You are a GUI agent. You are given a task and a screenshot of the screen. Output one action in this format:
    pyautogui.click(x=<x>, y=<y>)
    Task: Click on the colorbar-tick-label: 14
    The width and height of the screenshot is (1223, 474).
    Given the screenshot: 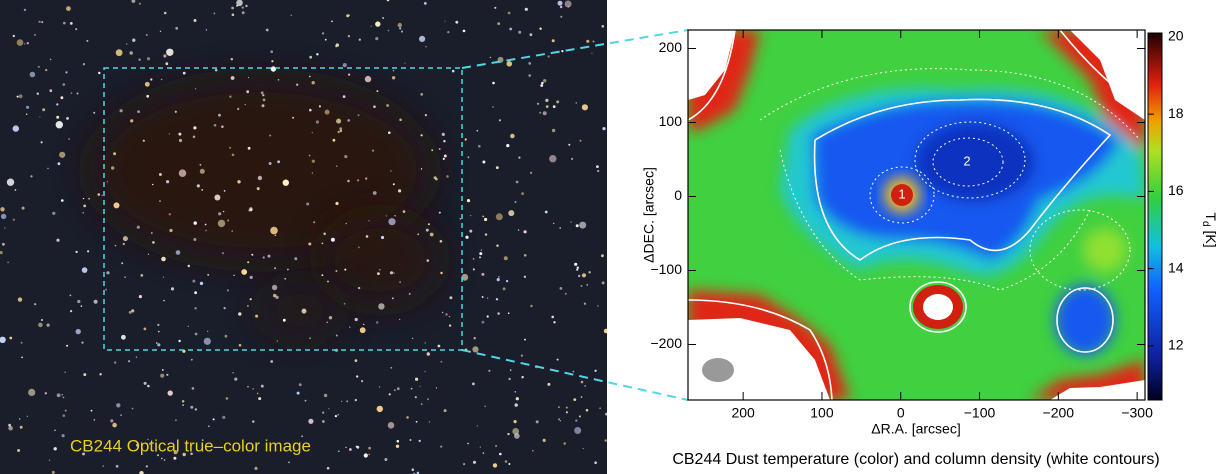 What is the action you would take?
    pyautogui.click(x=1176, y=267)
    